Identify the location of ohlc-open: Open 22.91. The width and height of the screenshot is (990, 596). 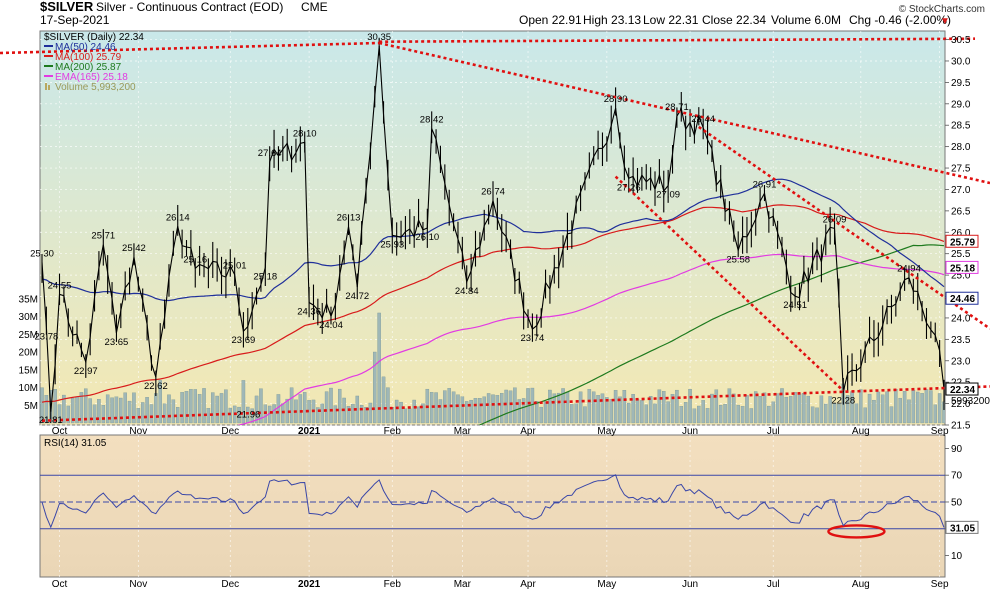
(550, 20).